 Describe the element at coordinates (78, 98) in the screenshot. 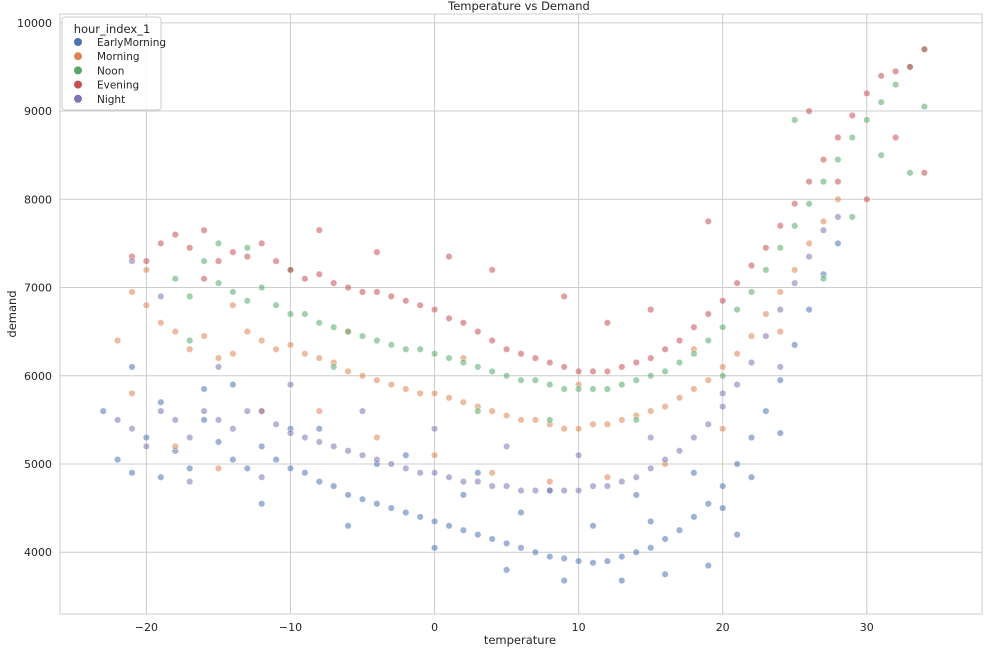

I see `legend-marker` at that location.